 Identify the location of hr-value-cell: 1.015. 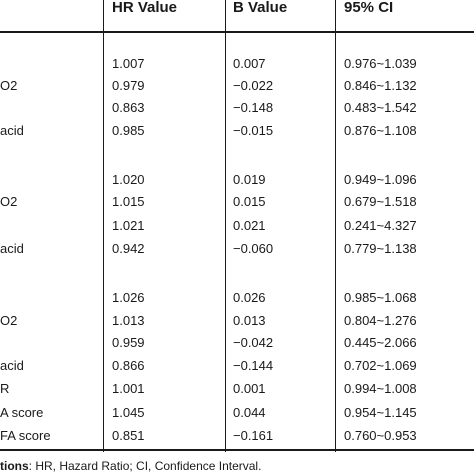
(128, 201).